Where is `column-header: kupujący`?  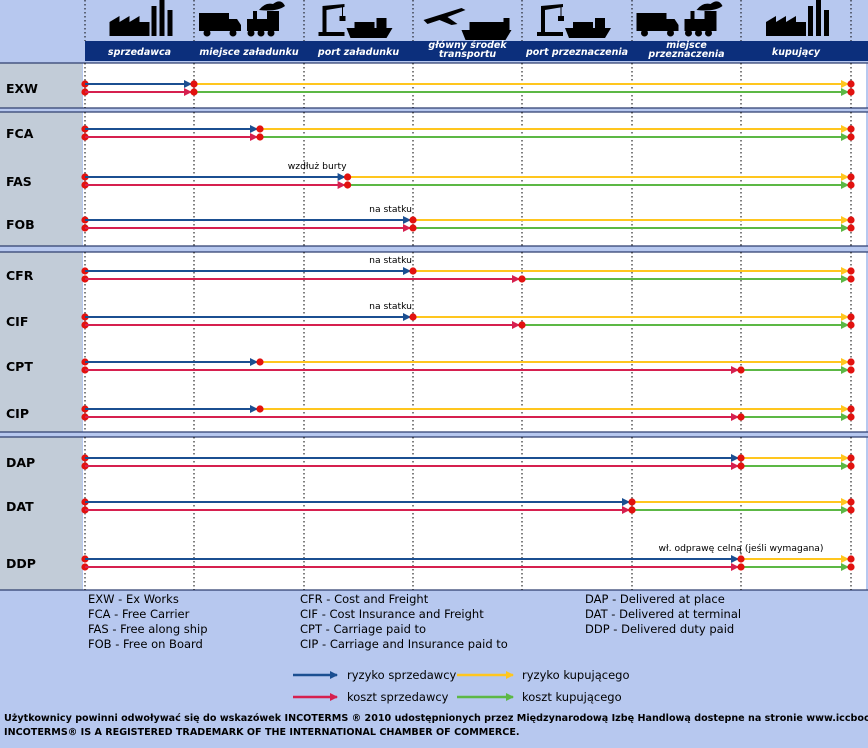
column-header: kupujący is located at coordinates (796, 52).